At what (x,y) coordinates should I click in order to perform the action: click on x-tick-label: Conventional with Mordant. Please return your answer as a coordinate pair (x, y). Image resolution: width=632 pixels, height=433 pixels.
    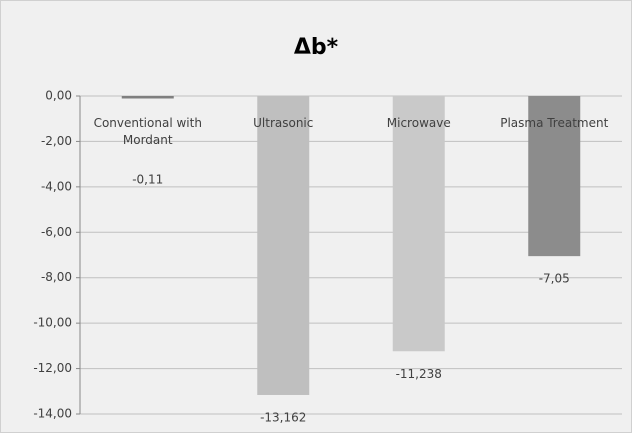
    Looking at the image, I should click on (147, 131).